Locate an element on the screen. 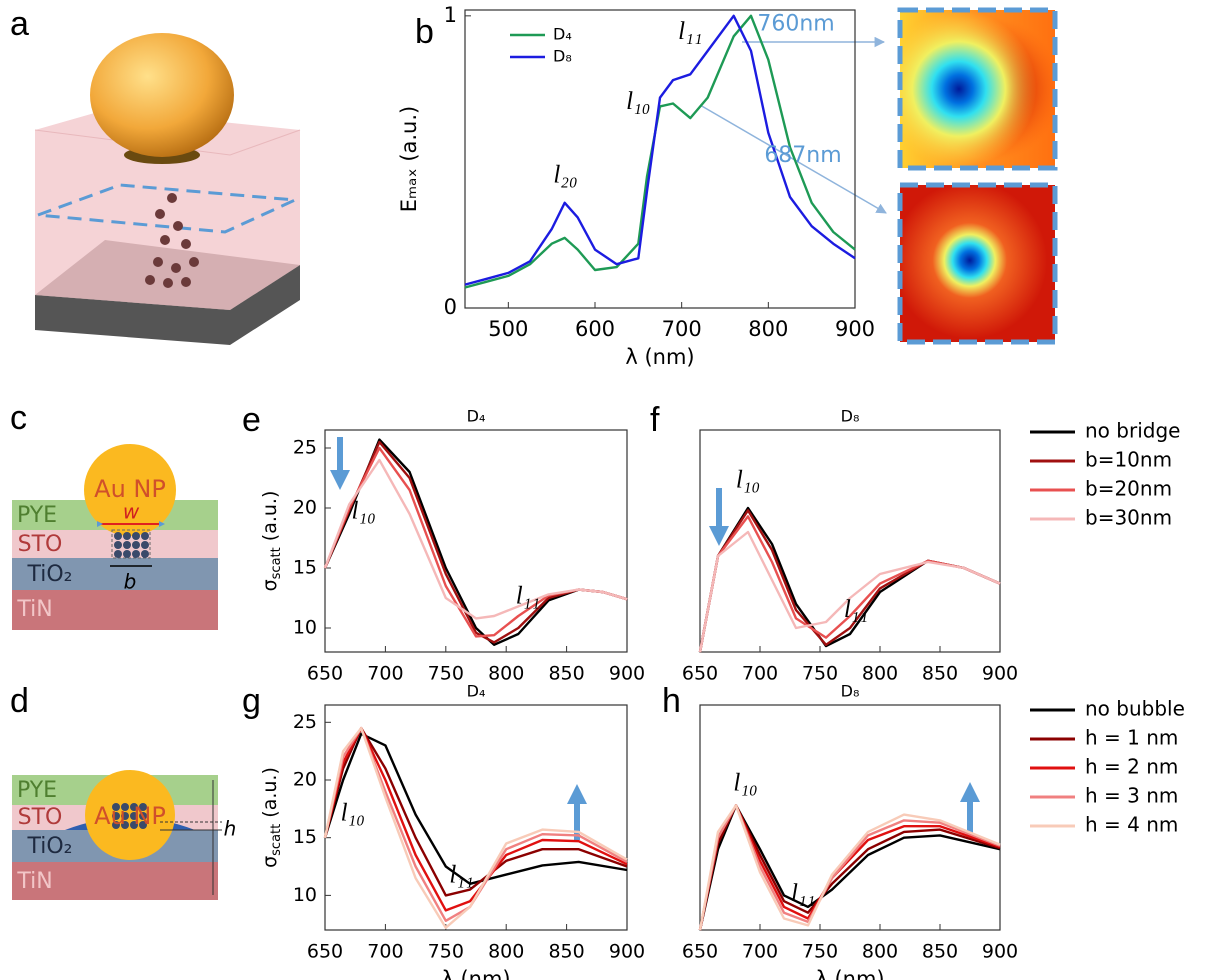 Image resolution: width=1205 pixels, height=980 pixels. legend-label: h = 4 nm is located at coordinates (1131, 825).